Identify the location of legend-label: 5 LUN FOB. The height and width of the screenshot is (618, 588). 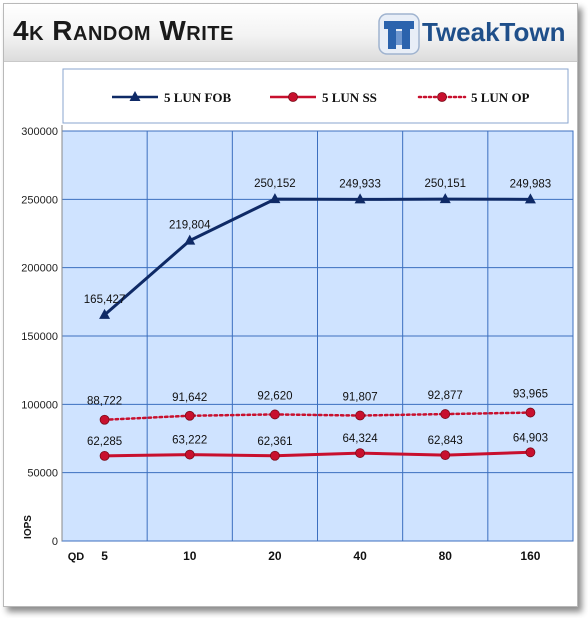
(198, 97).